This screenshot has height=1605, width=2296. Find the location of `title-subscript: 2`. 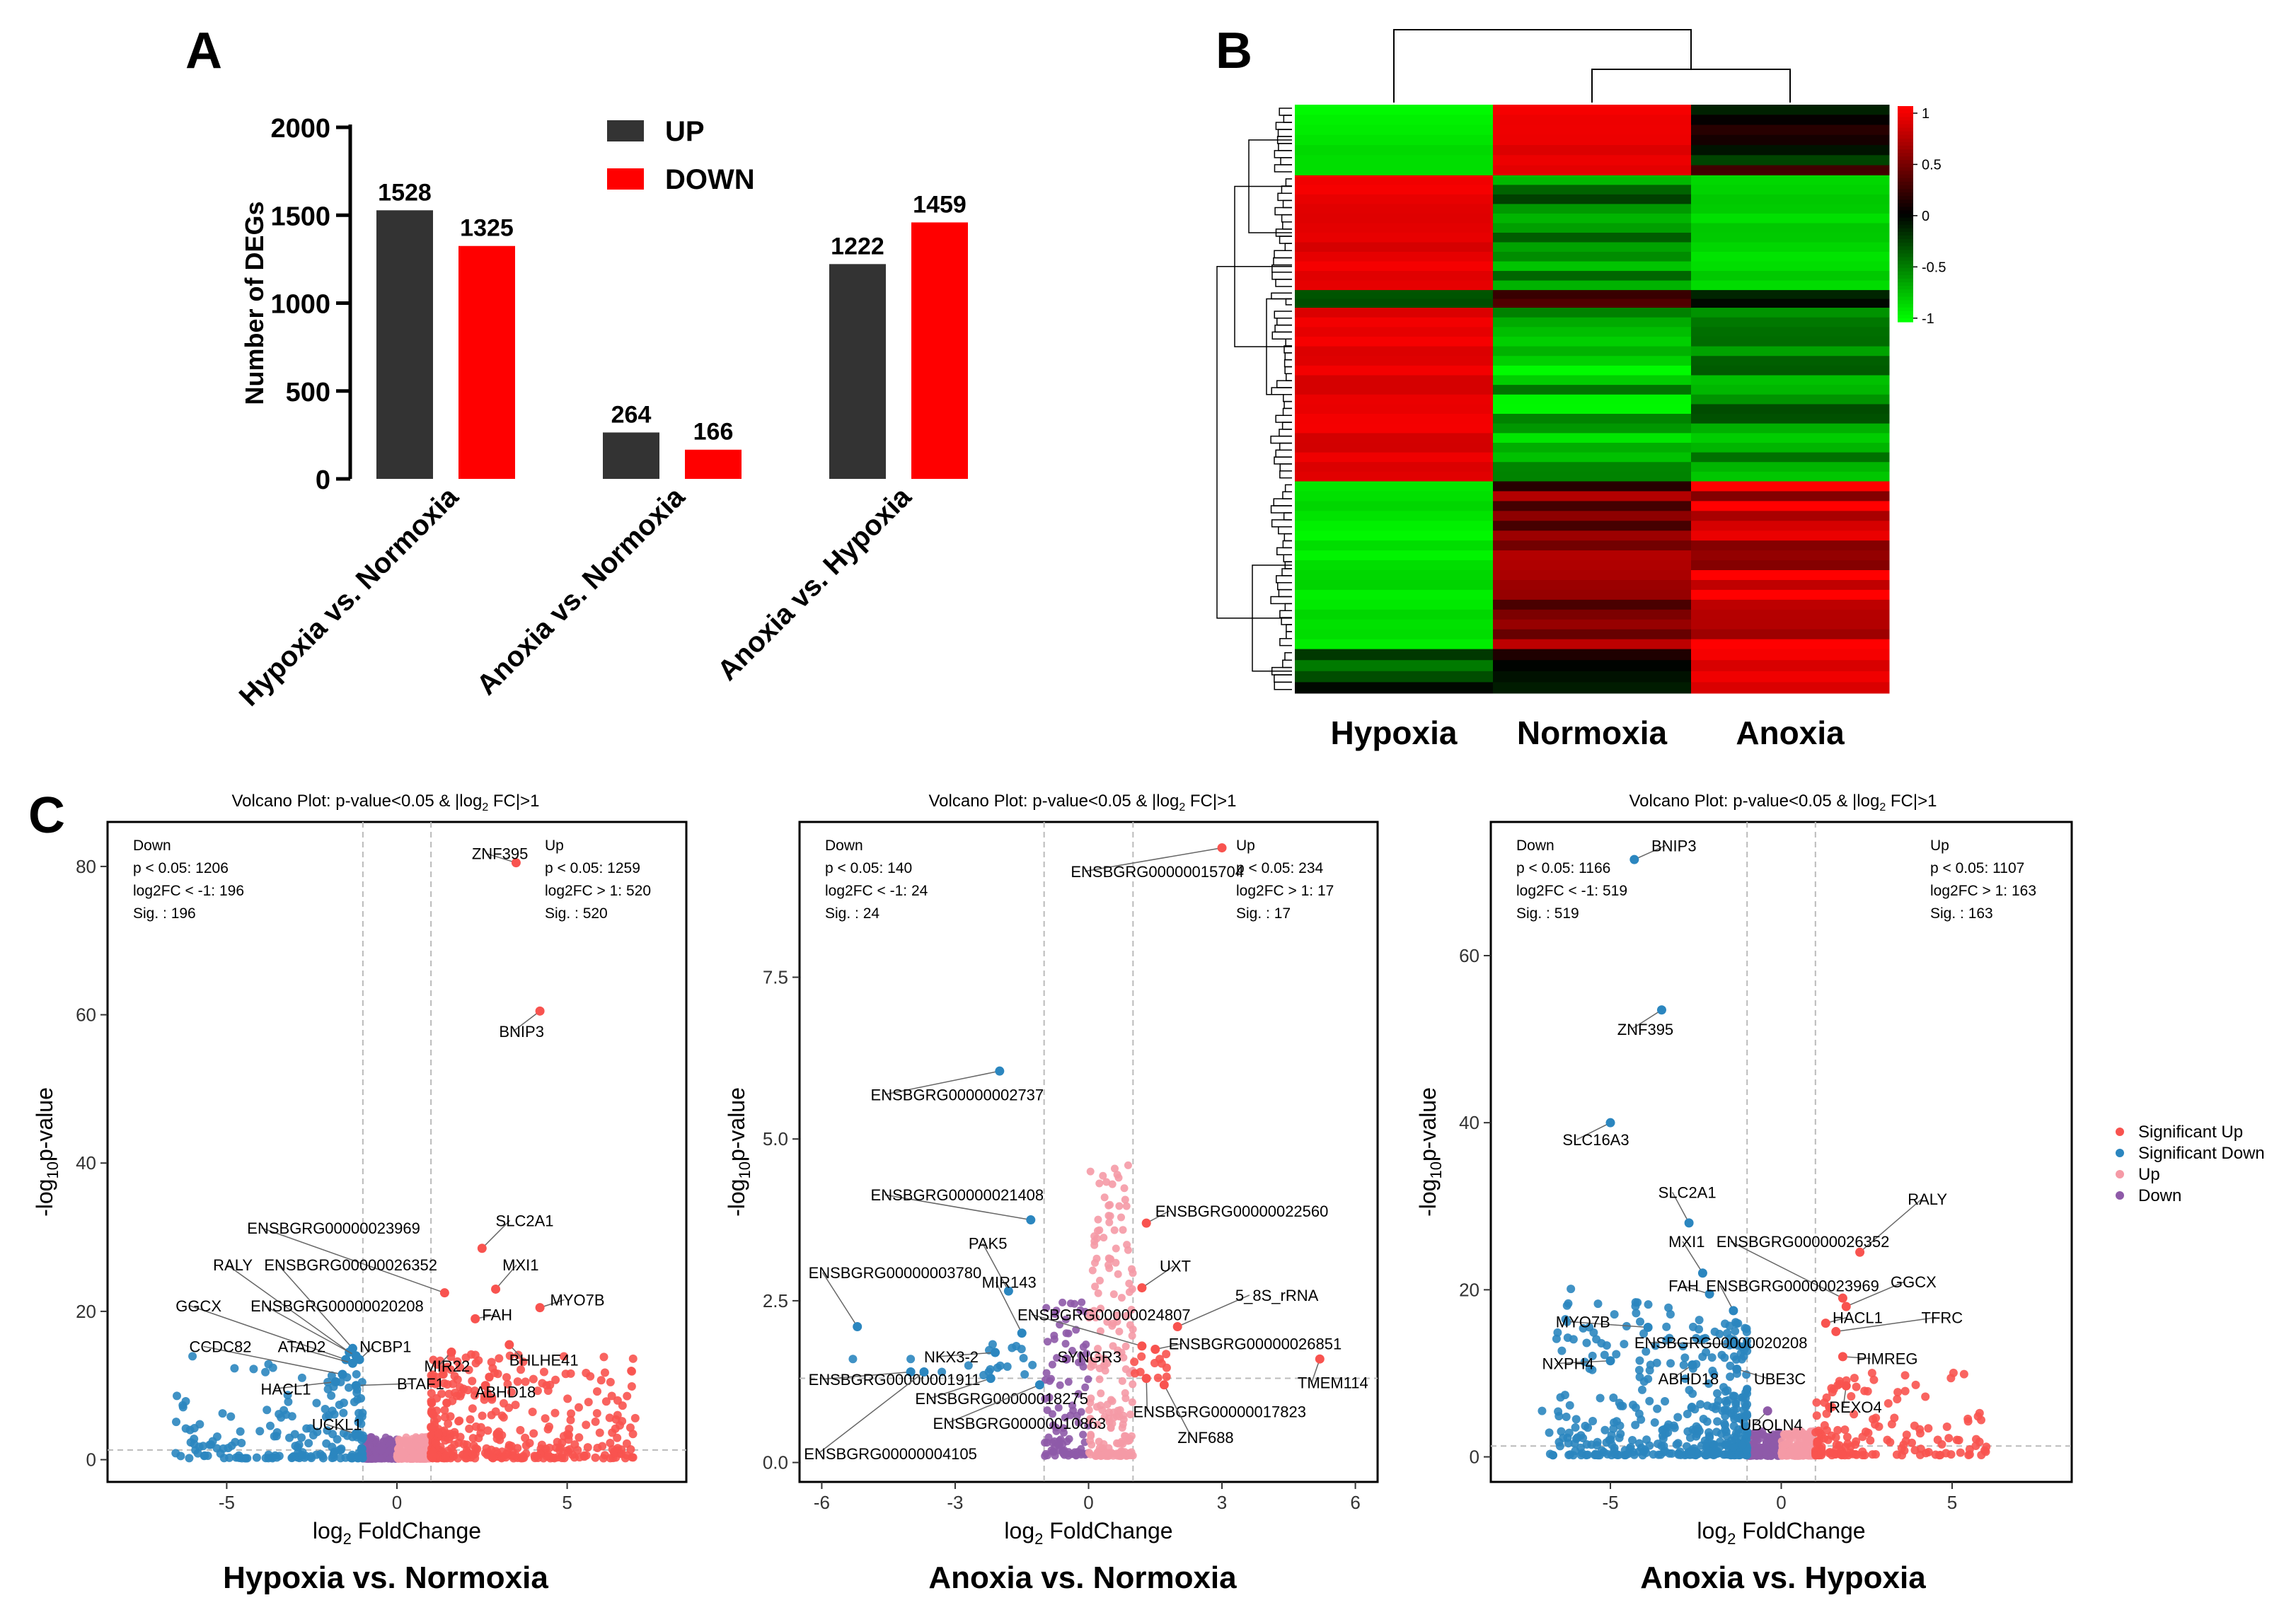

title-subscript: 2 is located at coordinates (1182, 807).